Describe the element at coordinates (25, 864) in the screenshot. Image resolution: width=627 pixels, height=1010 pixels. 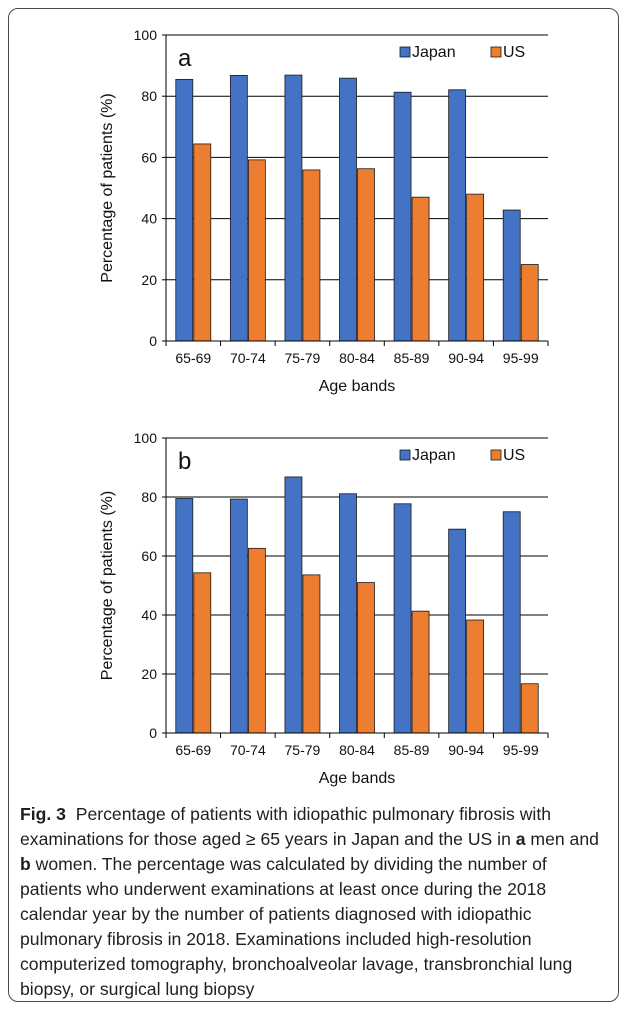
I see `caption-panel-b-label: b` at that location.